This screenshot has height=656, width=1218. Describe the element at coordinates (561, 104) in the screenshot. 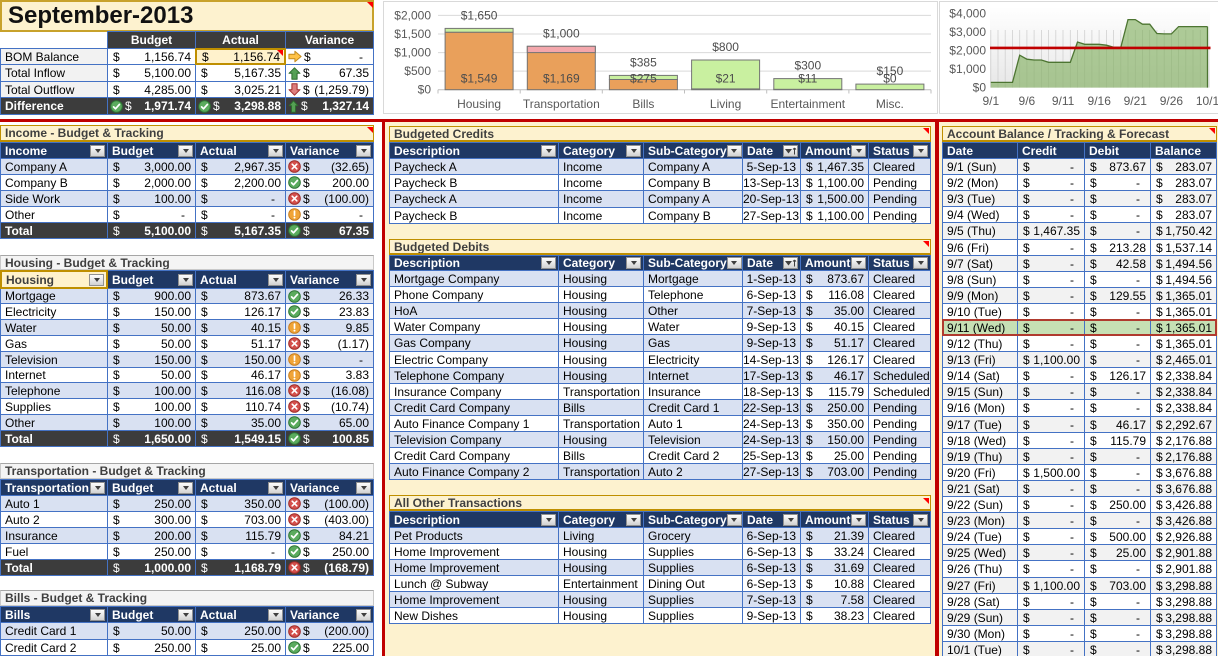

I see `svg-text: Transportation` at that location.